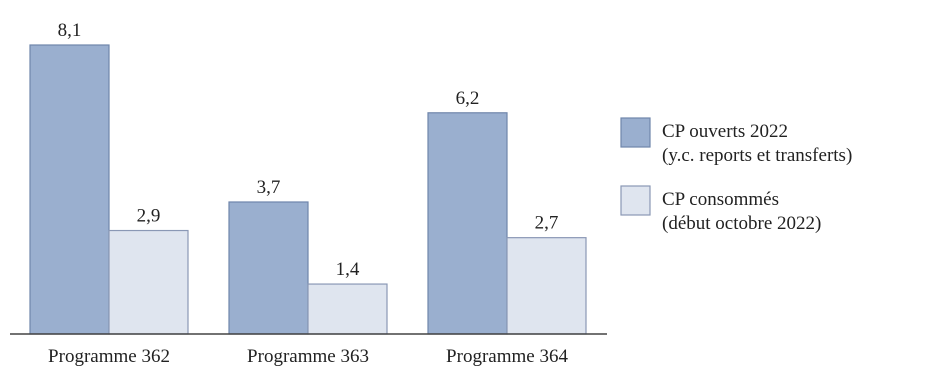  I want to click on legend-label: (y.c. reports et transferts), so click(757, 155).